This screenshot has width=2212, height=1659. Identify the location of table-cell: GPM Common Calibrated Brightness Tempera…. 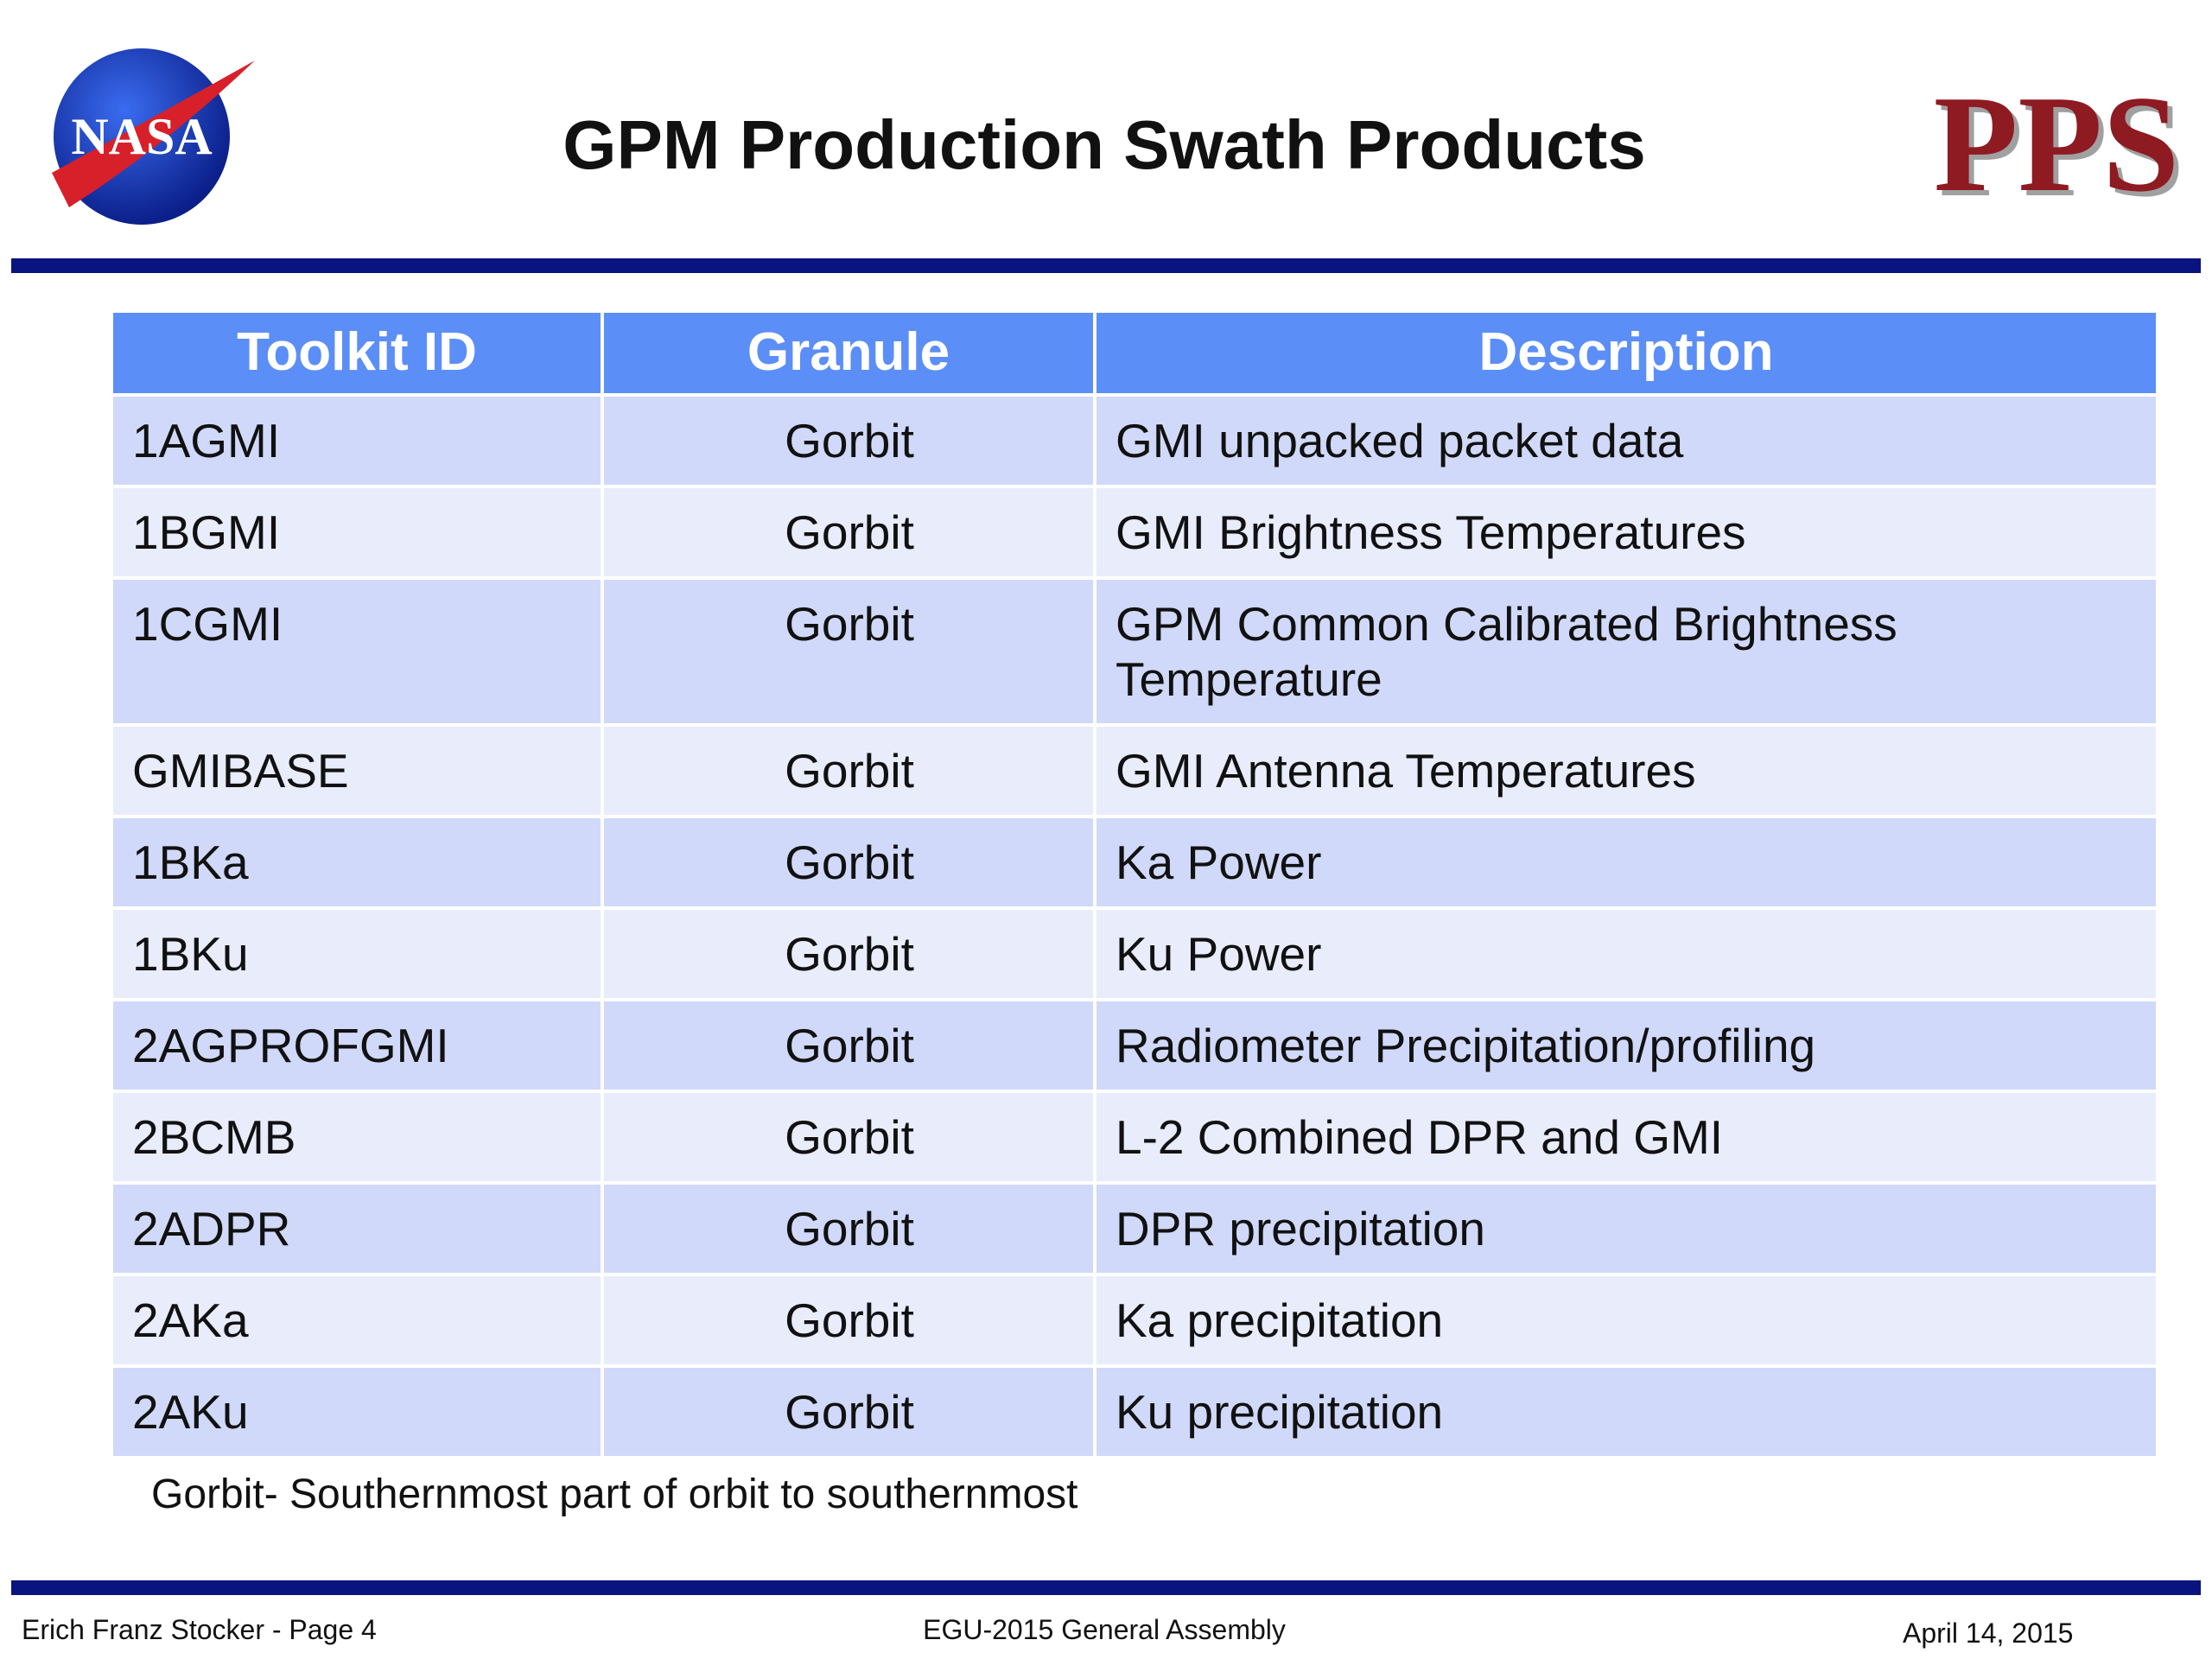
(1626, 651).